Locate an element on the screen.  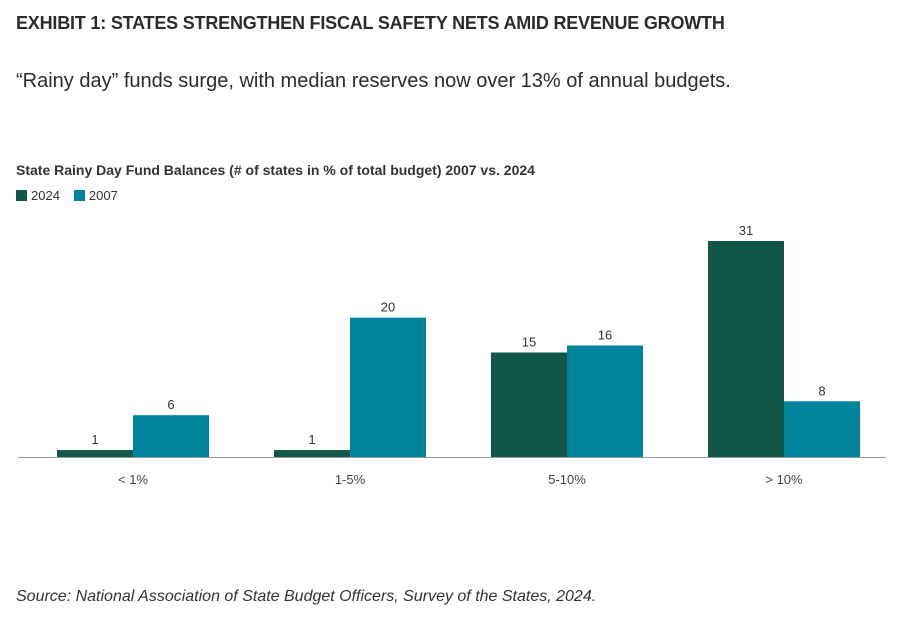
legend-label-2007: 2007 is located at coordinates (103, 195).